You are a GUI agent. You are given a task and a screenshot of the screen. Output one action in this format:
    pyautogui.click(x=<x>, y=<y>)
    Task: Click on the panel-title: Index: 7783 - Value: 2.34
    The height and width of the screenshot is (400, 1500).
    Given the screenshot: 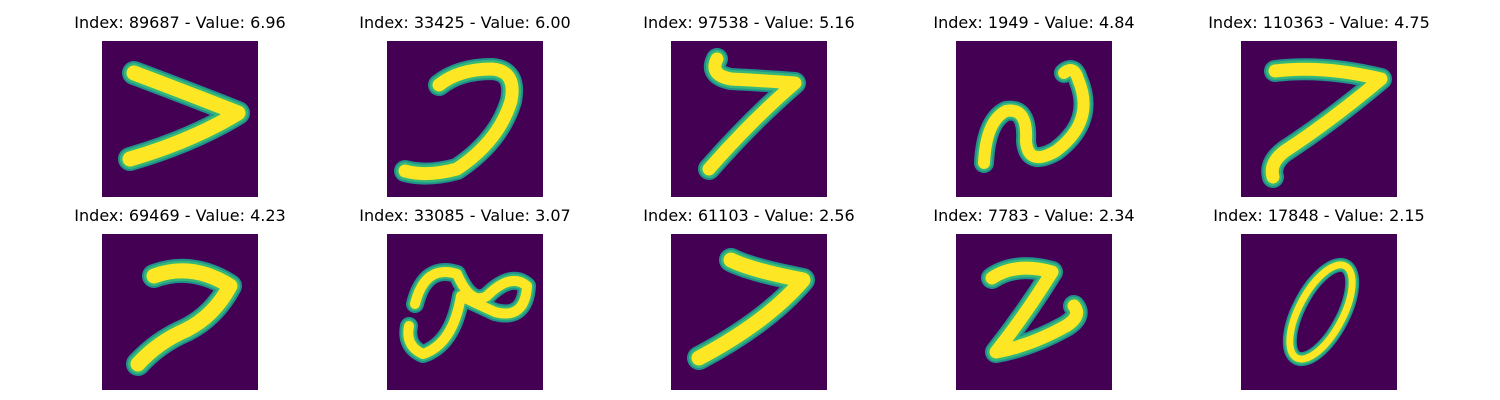 What is the action you would take?
    pyautogui.click(x=1034, y=215)
    